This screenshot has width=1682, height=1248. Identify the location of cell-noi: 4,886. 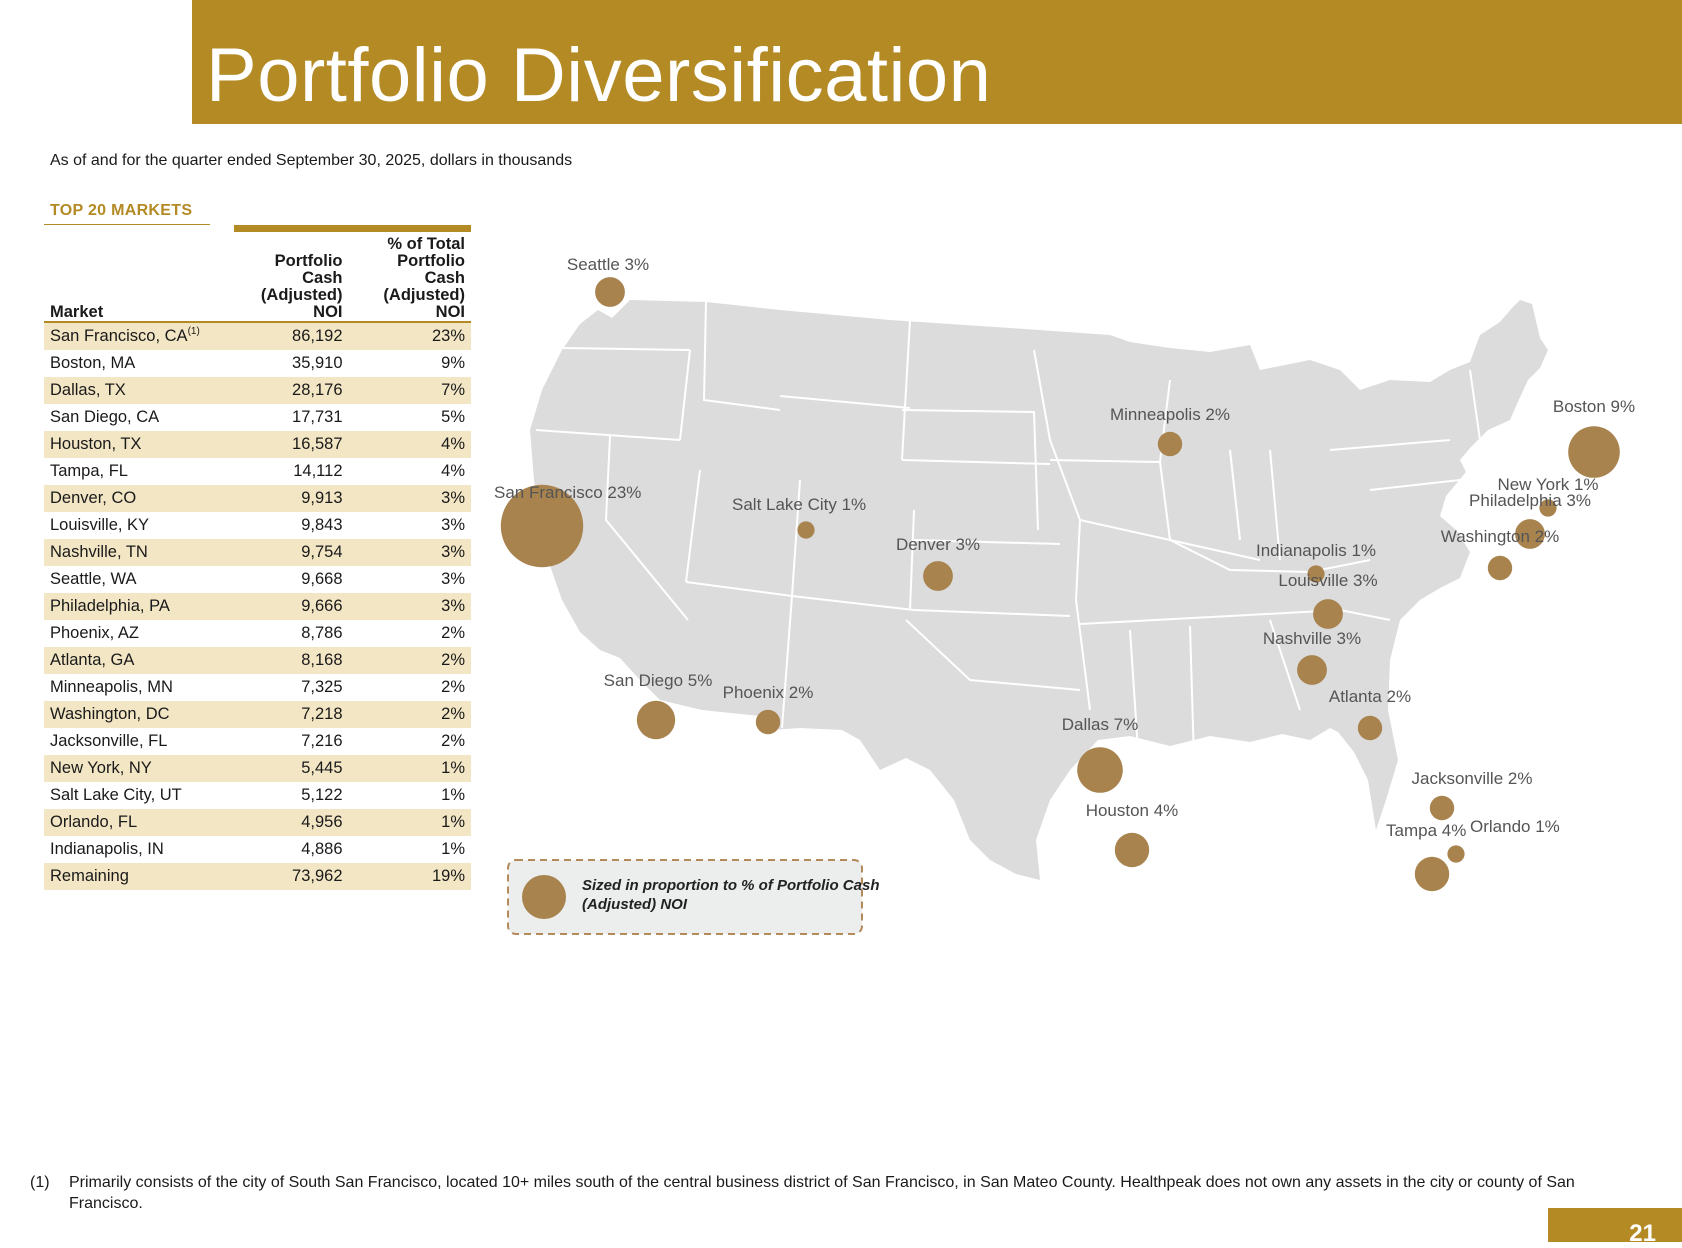
(287, 849).